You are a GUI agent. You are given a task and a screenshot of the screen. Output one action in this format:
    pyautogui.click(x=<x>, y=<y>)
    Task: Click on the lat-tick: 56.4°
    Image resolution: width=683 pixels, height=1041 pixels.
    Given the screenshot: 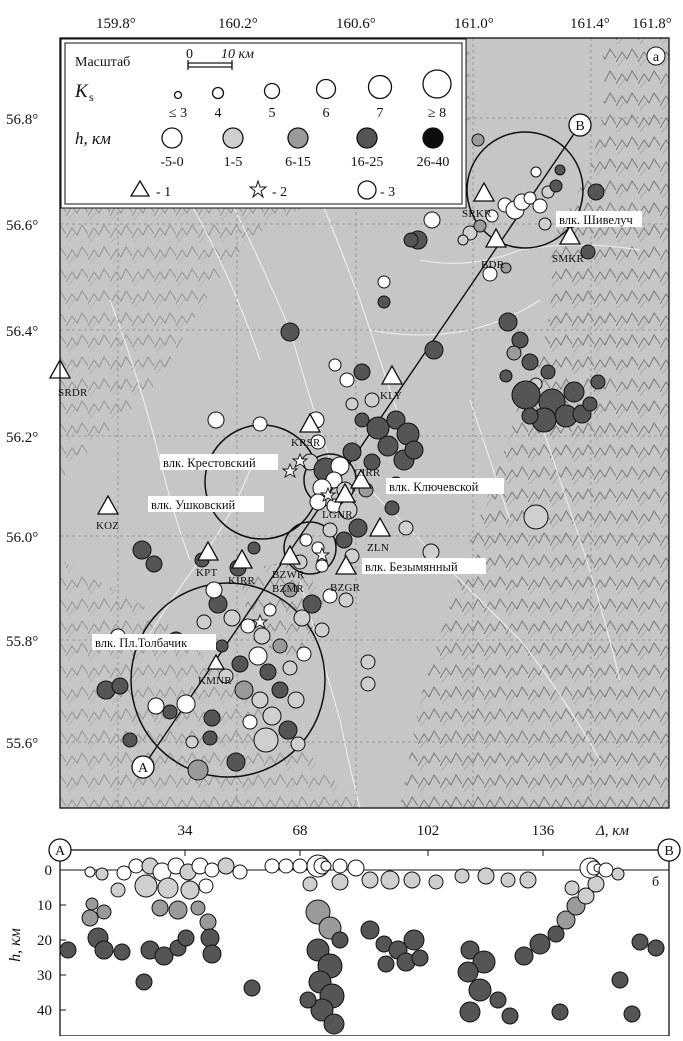 What is the action you would take?
    pyautogui.click(x=22, y=332)
    